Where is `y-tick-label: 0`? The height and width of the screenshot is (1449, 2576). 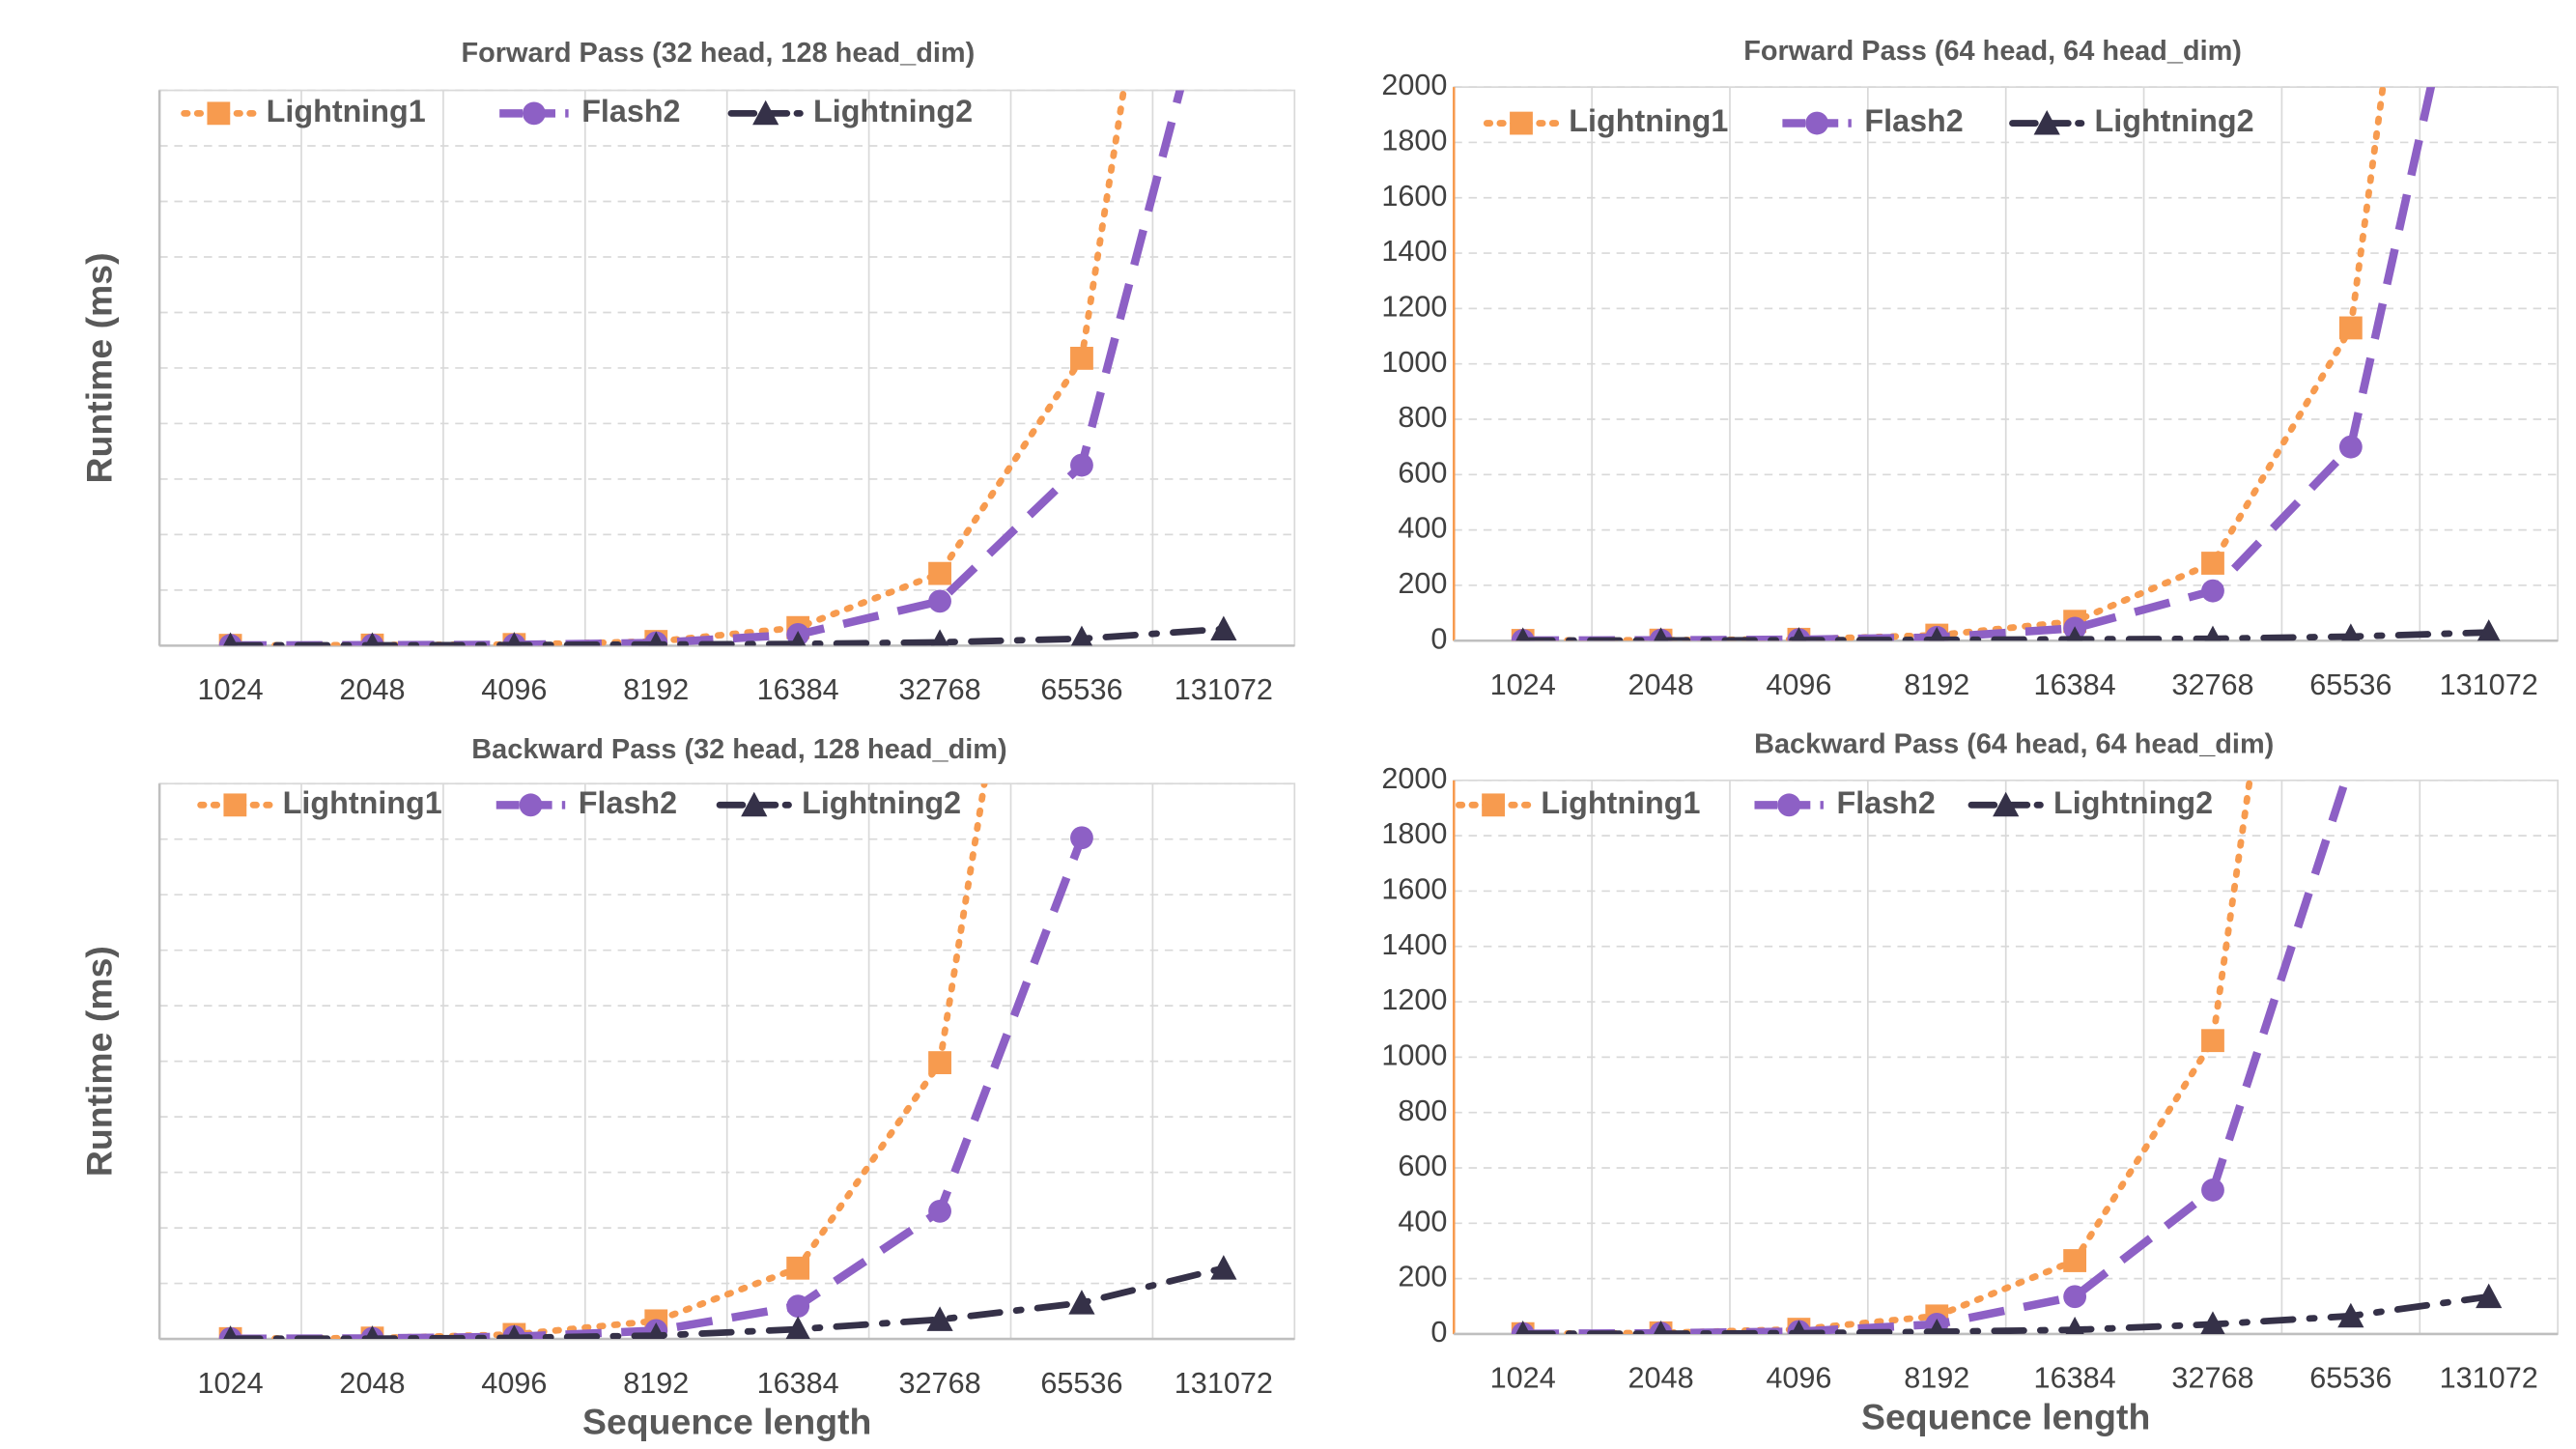
y-tick-label: 0 is located at coordinates (1438, 638).